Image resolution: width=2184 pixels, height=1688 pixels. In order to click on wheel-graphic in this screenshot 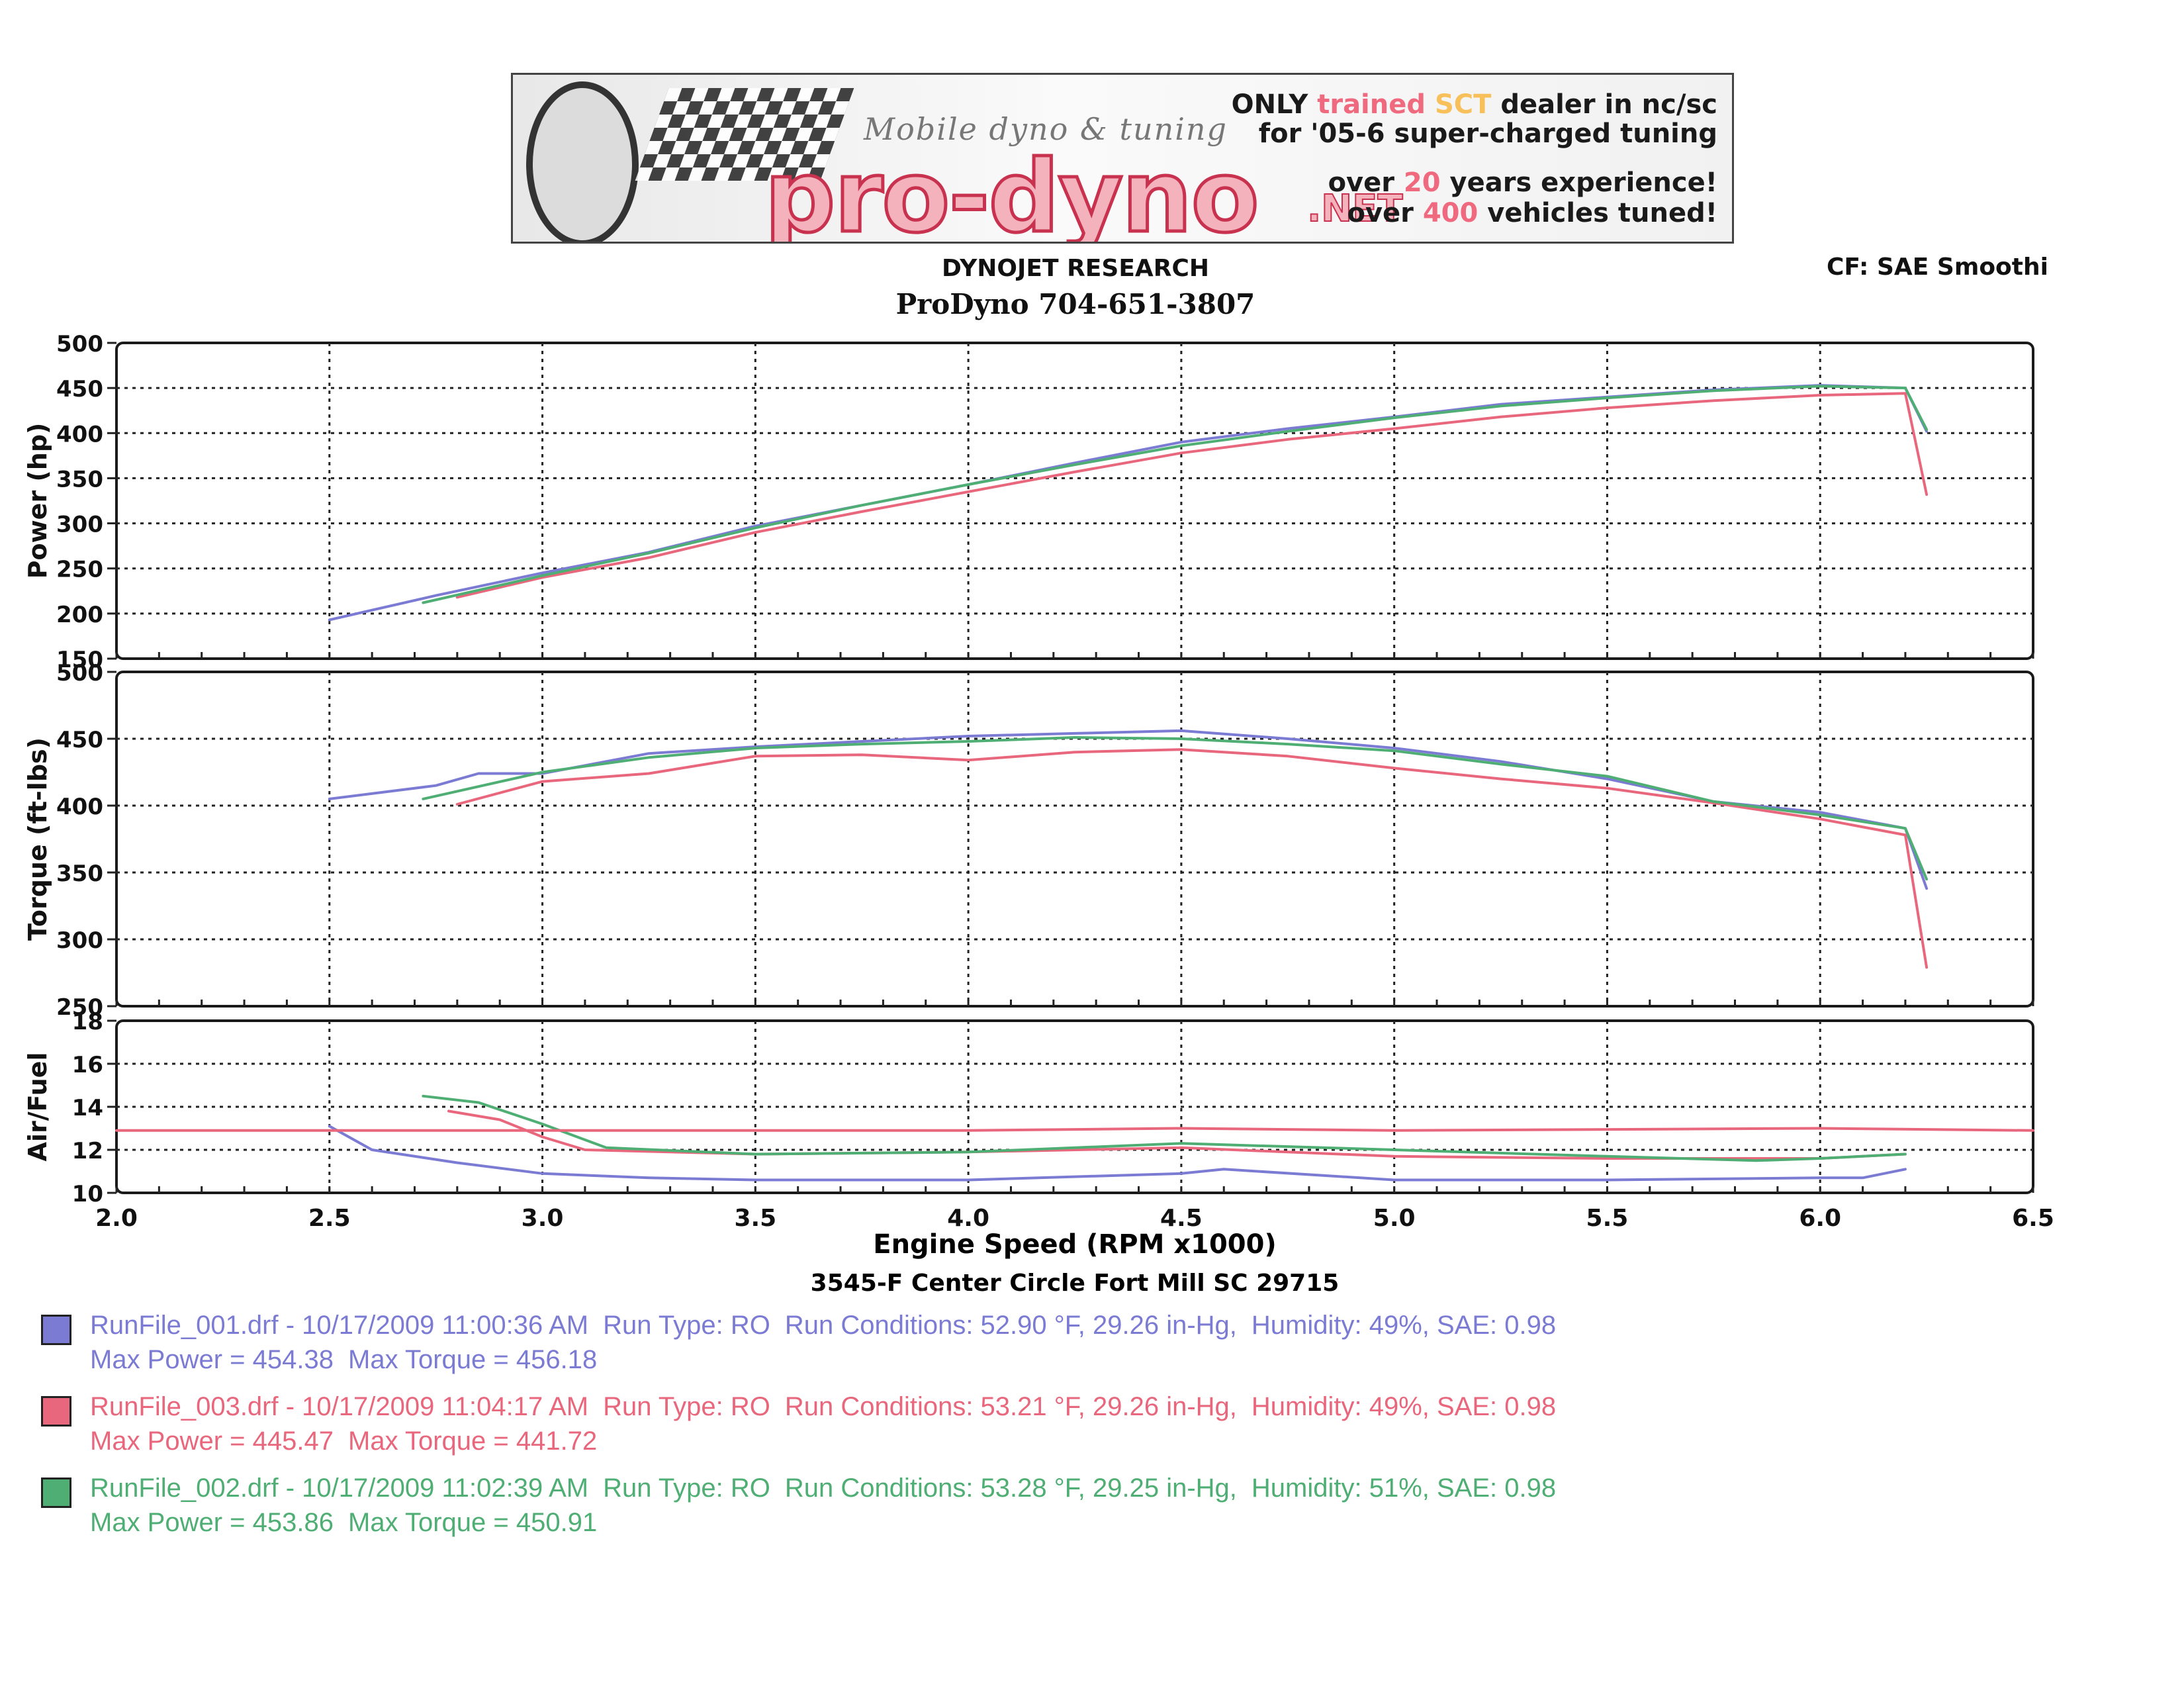, I will do `click(582, 161)`.